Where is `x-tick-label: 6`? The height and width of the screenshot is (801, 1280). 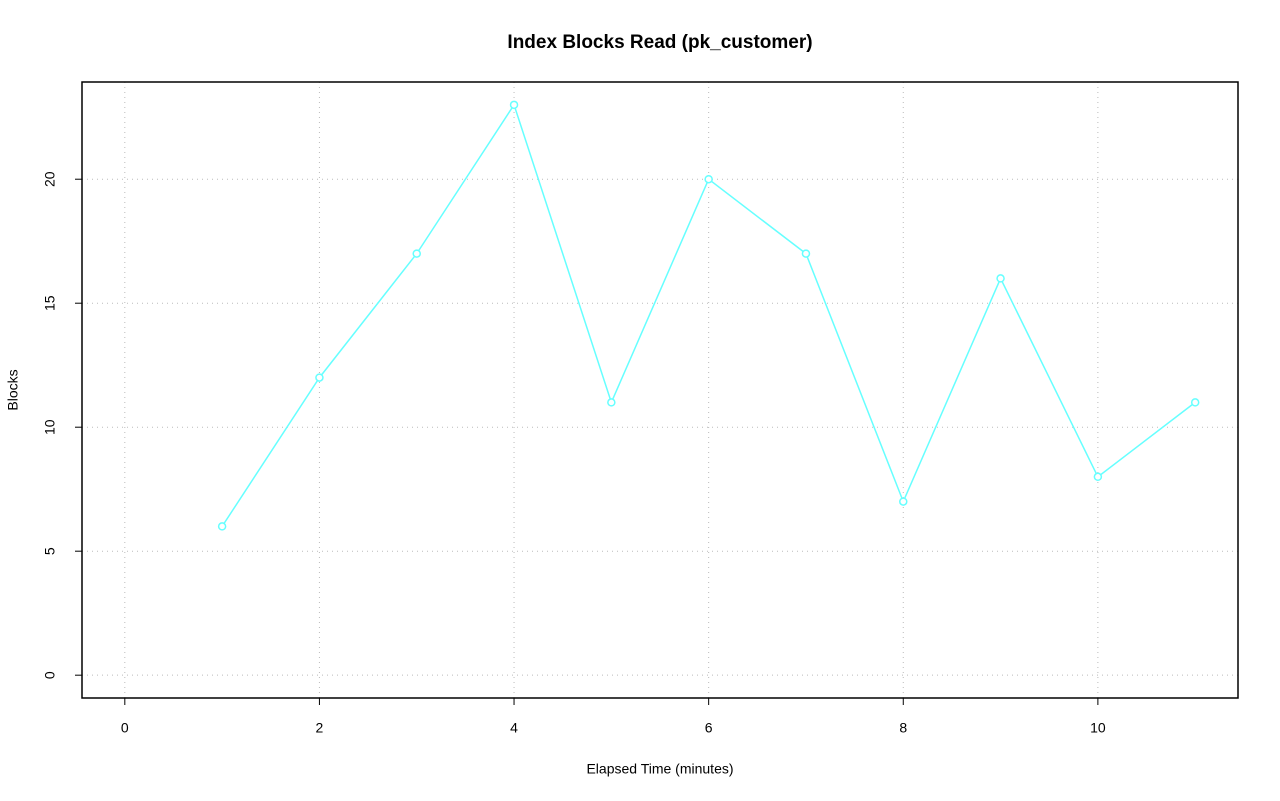
x-tick-label: 6 is located at coordinates (709, 728).